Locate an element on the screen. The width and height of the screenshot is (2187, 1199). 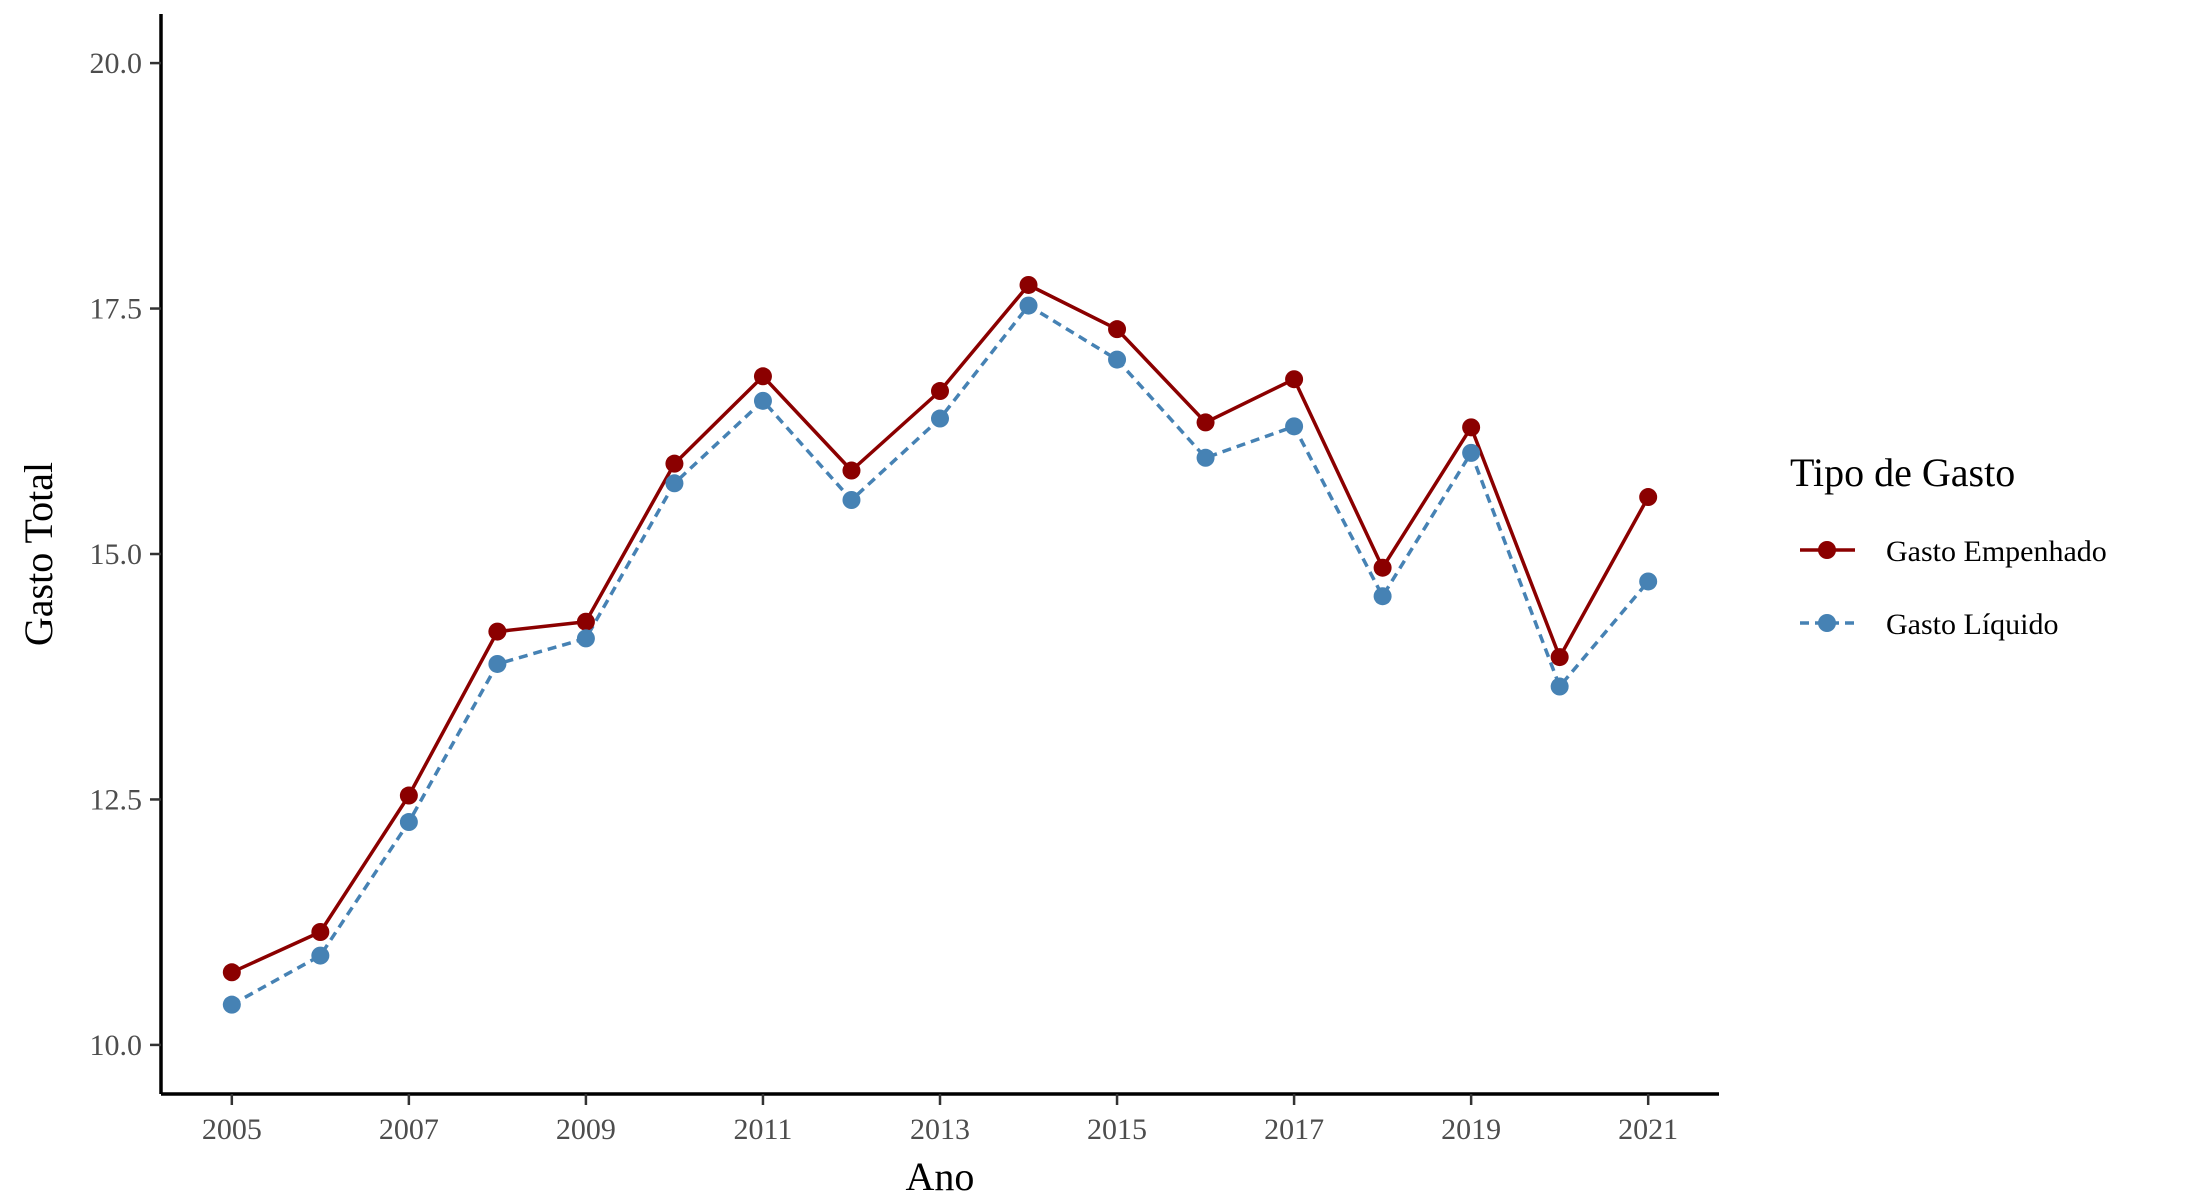
legend-item-gasto-empenhado: Gasto Empenhado is located at coordinates (1953, 551).